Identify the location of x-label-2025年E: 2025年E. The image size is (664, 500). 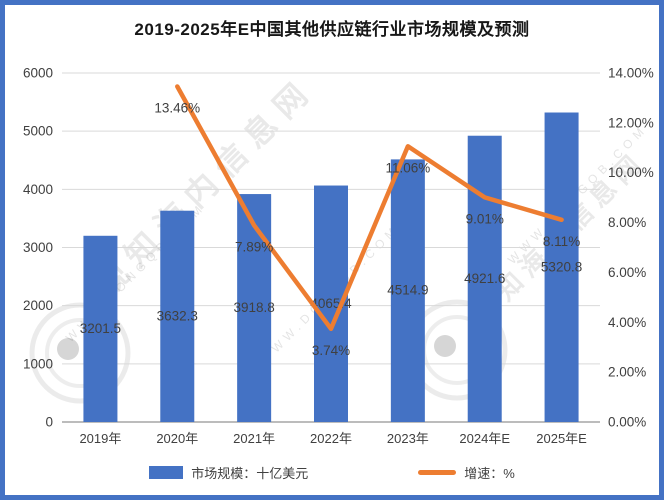
(561, 438).